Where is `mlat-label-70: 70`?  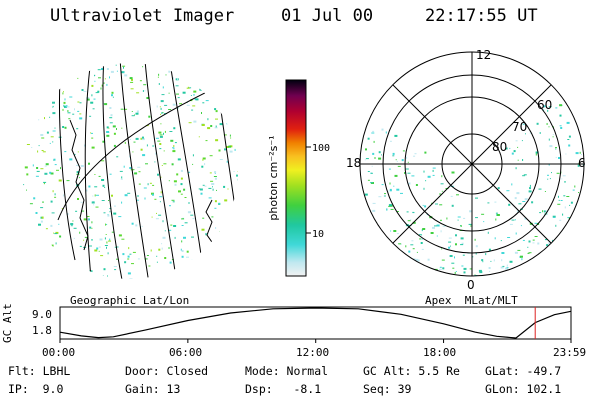 mlat-label-70: 70 is located at coordinates (519, 127).